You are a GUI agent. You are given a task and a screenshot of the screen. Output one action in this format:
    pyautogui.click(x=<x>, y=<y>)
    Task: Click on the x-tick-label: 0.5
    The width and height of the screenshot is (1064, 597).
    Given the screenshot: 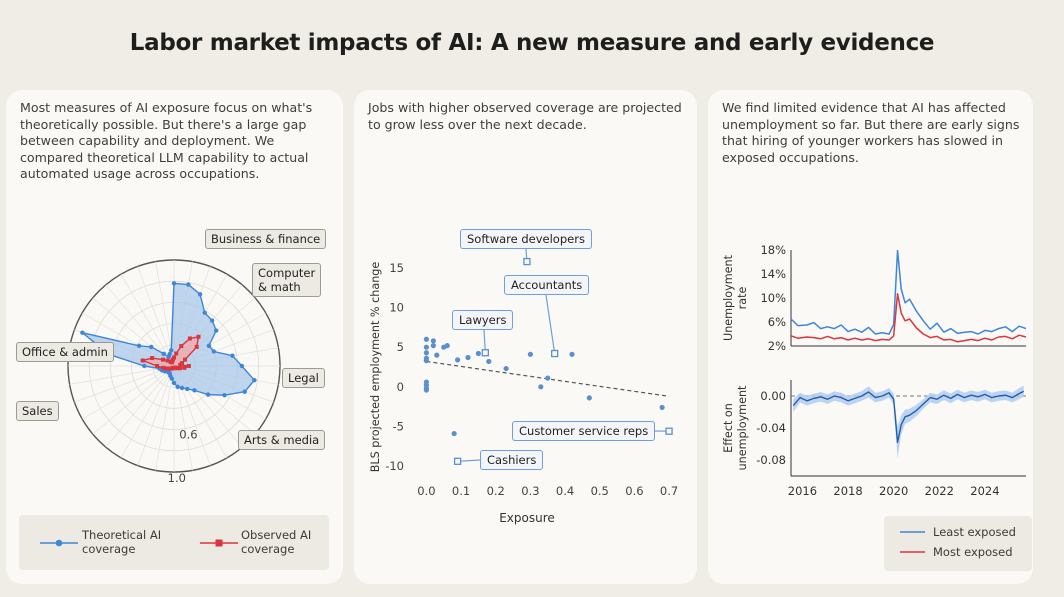 What is the action you would take?
    pyautogui.click(x=600, y=491)
    